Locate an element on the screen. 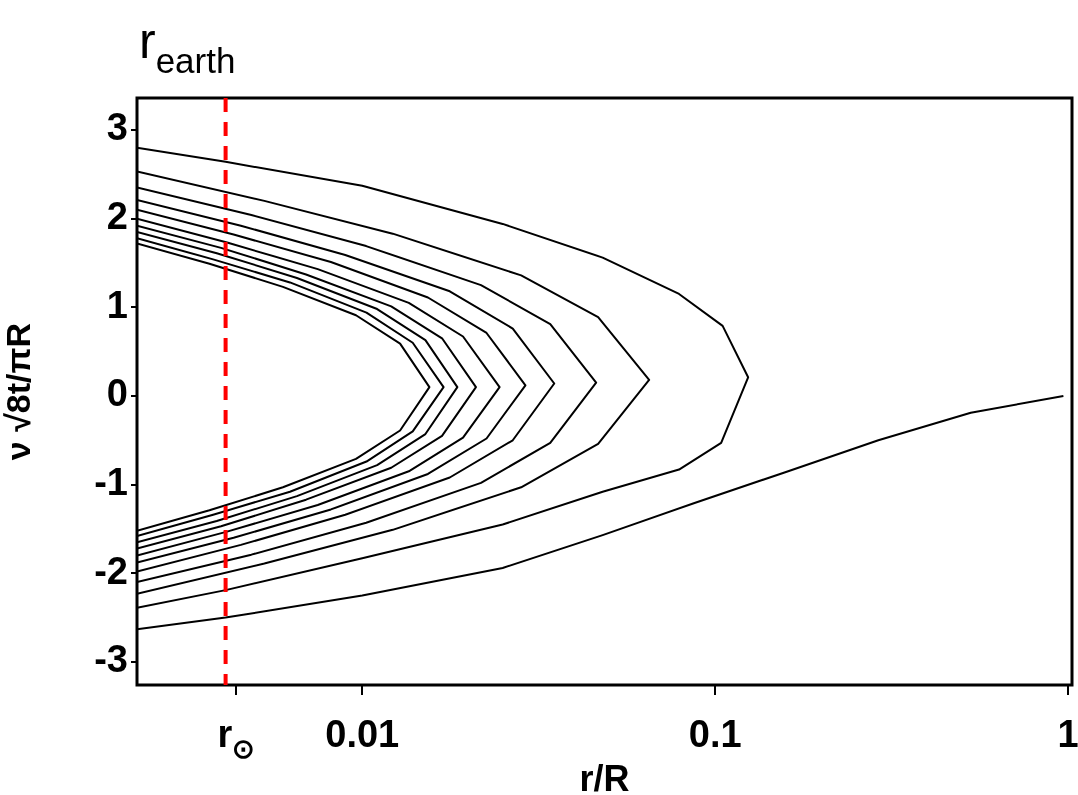 Image resolution: width=1078 pixels, height=795 pixels. y-tick-label: 1 is located at coordinates (117, 304).